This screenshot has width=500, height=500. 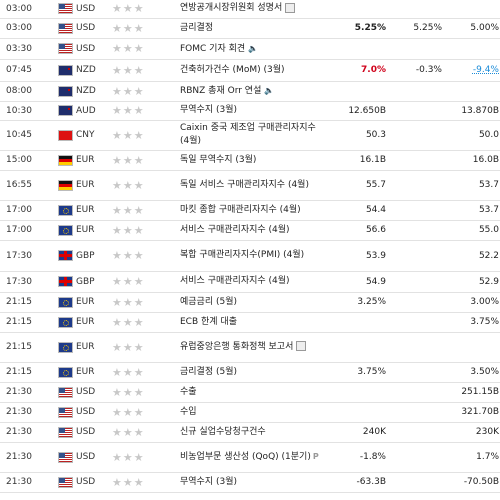 What do you see at coordinates (65, 230) in the screenshot?
I see `eu-flag-icon` at bounding box center [65, 230].